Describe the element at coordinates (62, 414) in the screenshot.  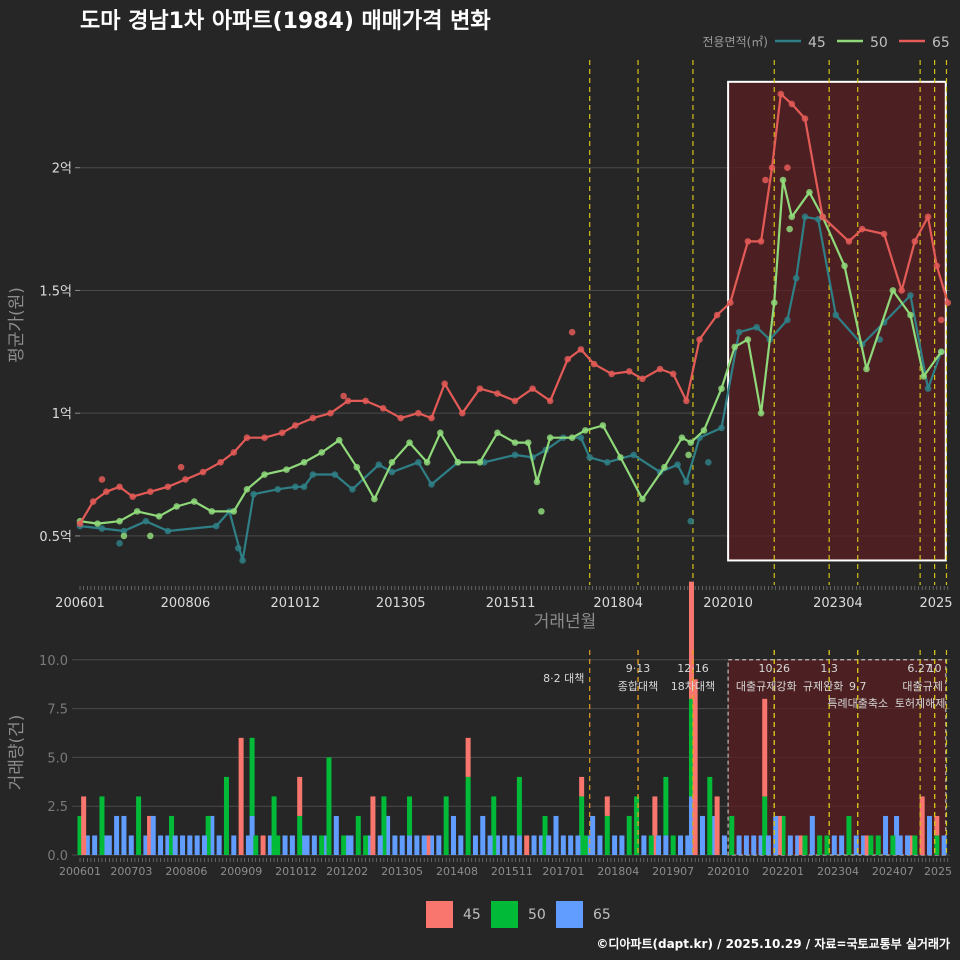
I see `price-ytick-label: 1억` at that location.